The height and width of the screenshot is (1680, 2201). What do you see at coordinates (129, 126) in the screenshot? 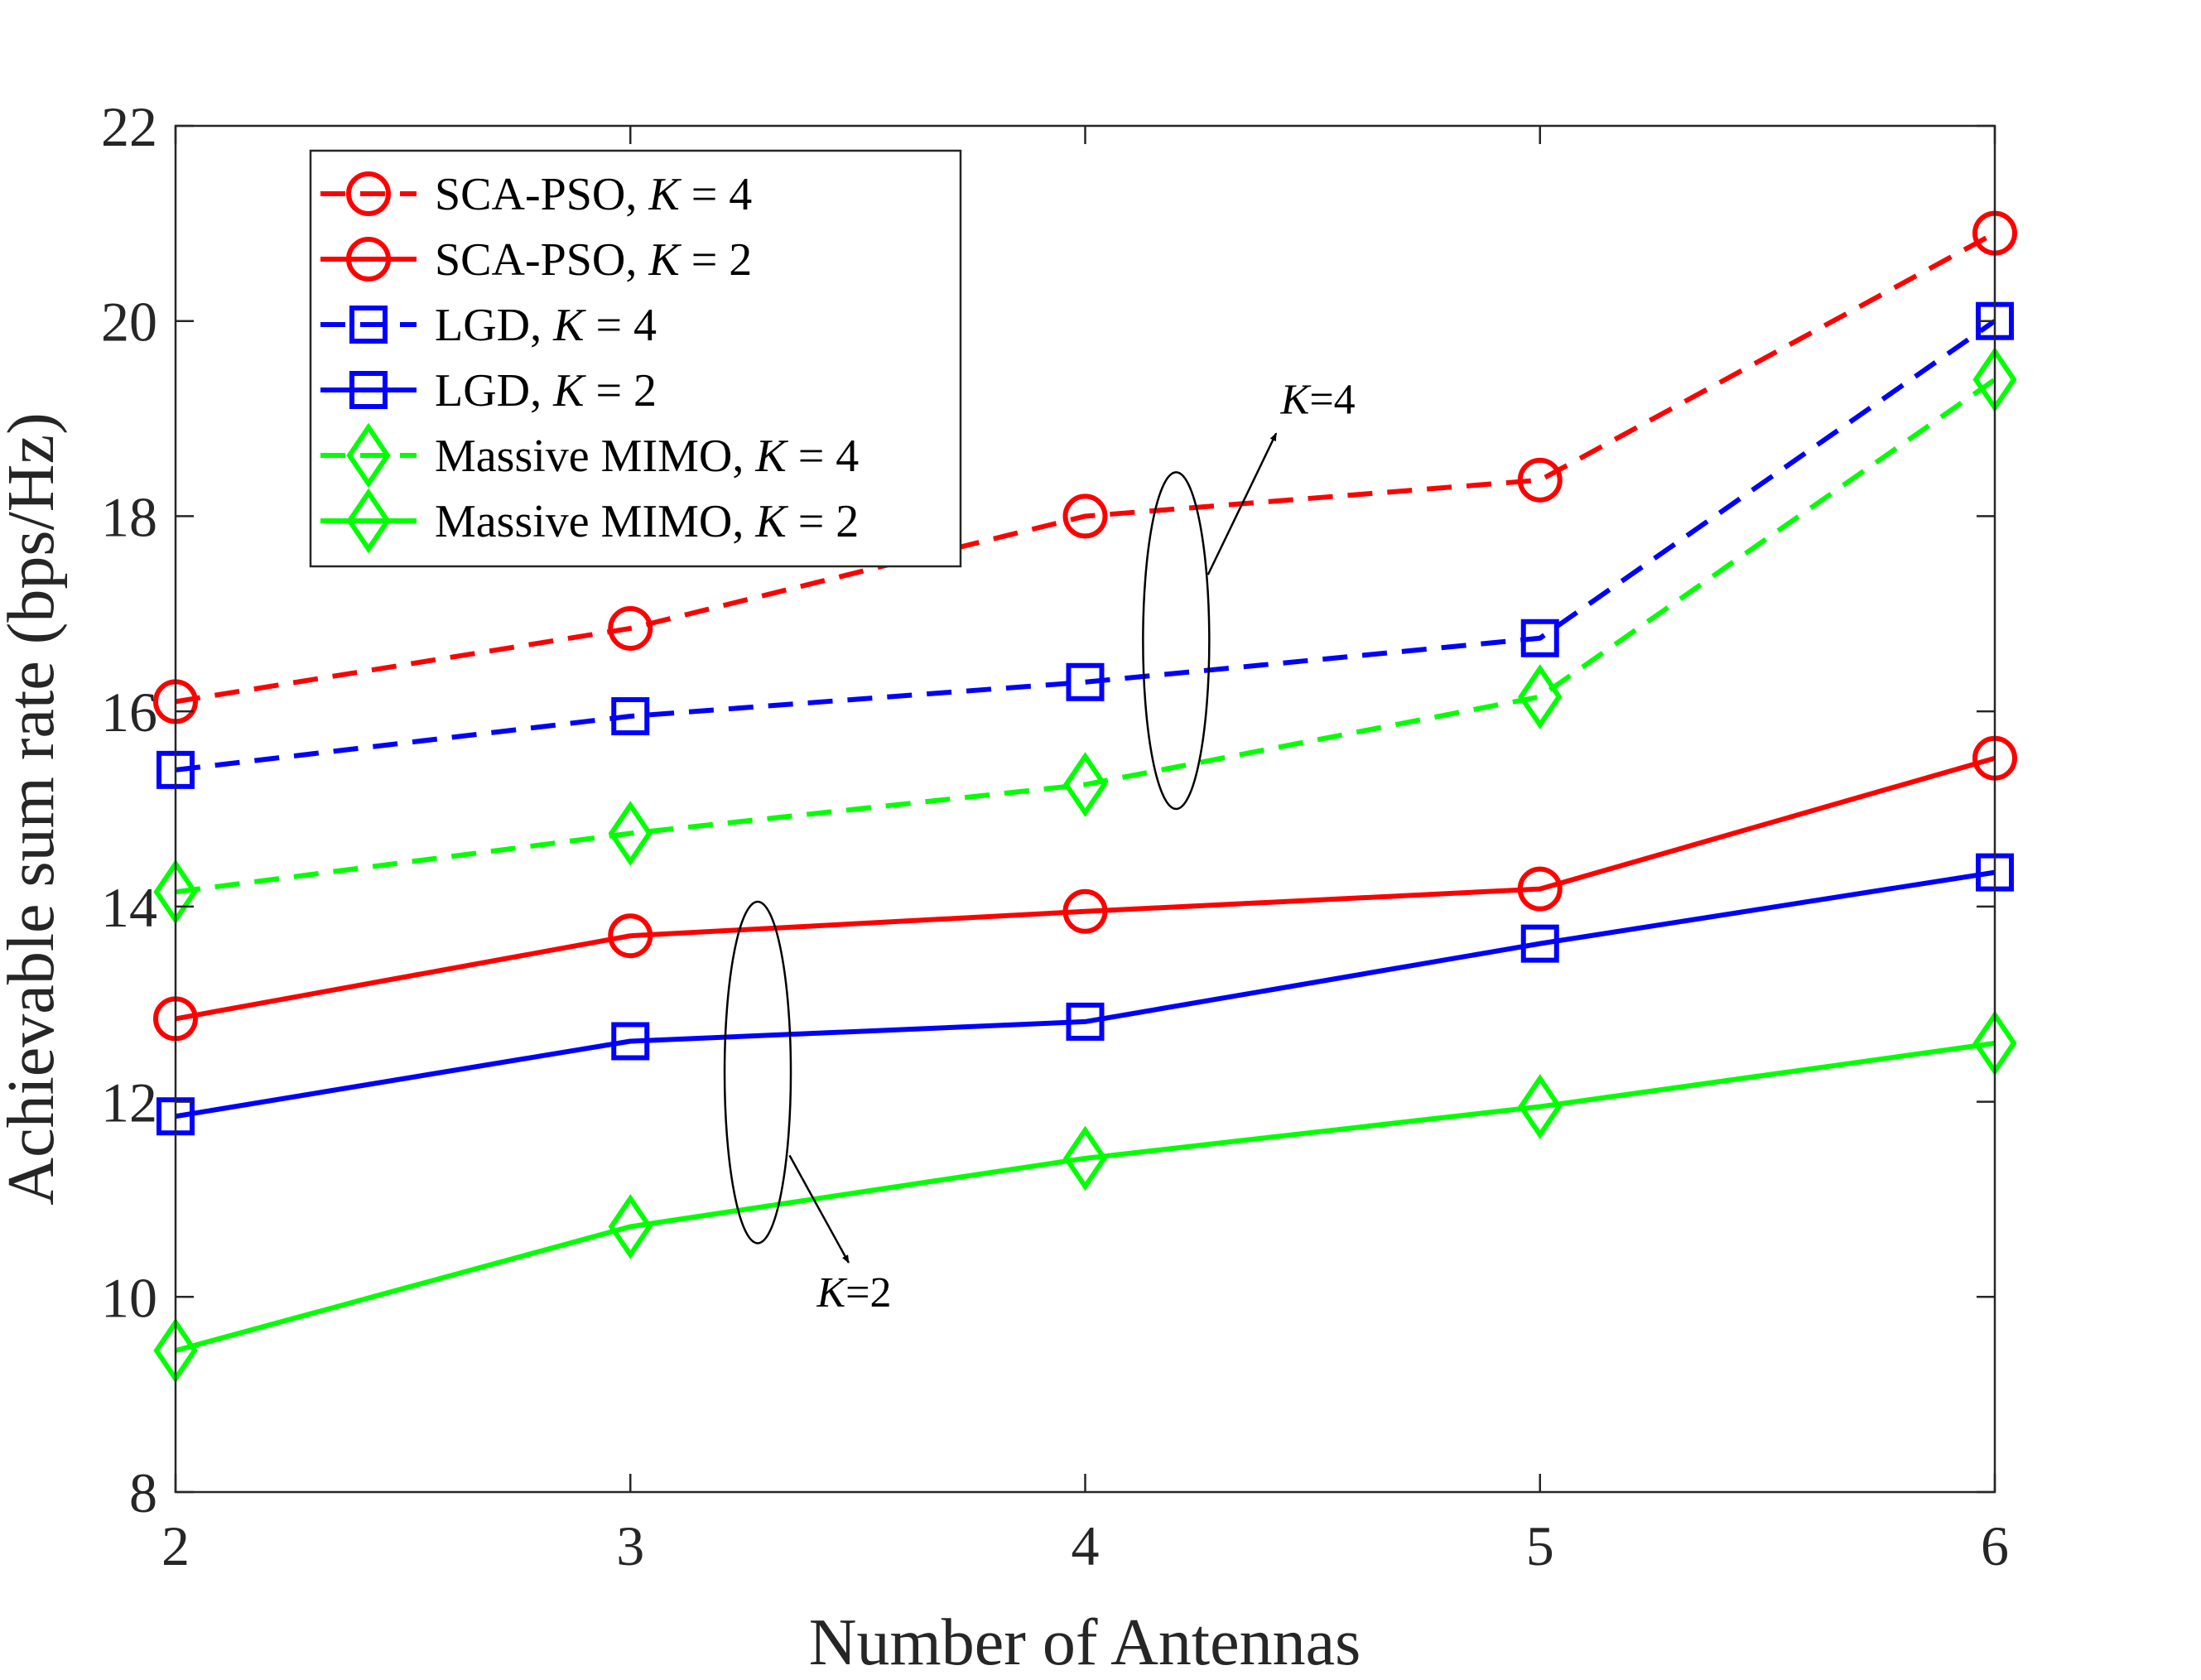
I see `y-tick-label: 22` at bounding box center [129, 126].